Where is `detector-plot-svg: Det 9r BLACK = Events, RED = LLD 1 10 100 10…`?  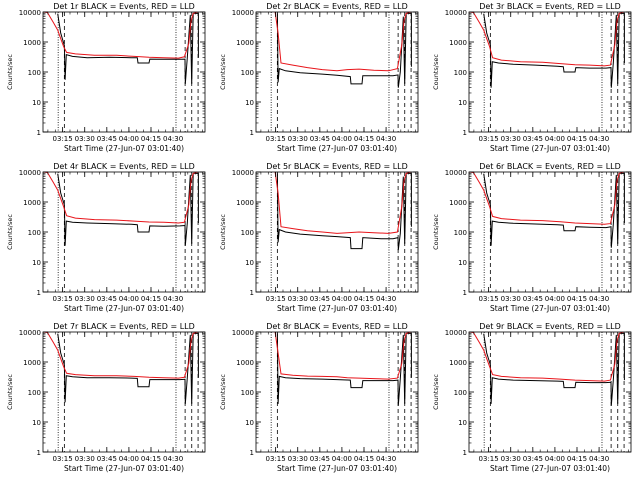
detector-plot-svg: Det 9r BLACK = Events, RED = LLD 1 10 100 10… is located at coordinates (532, 397).